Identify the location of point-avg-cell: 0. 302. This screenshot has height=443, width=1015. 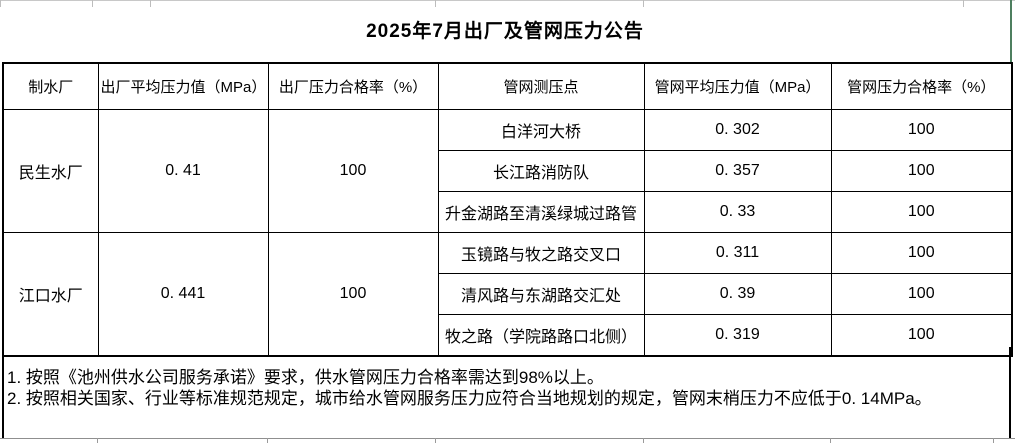
(737, 130).